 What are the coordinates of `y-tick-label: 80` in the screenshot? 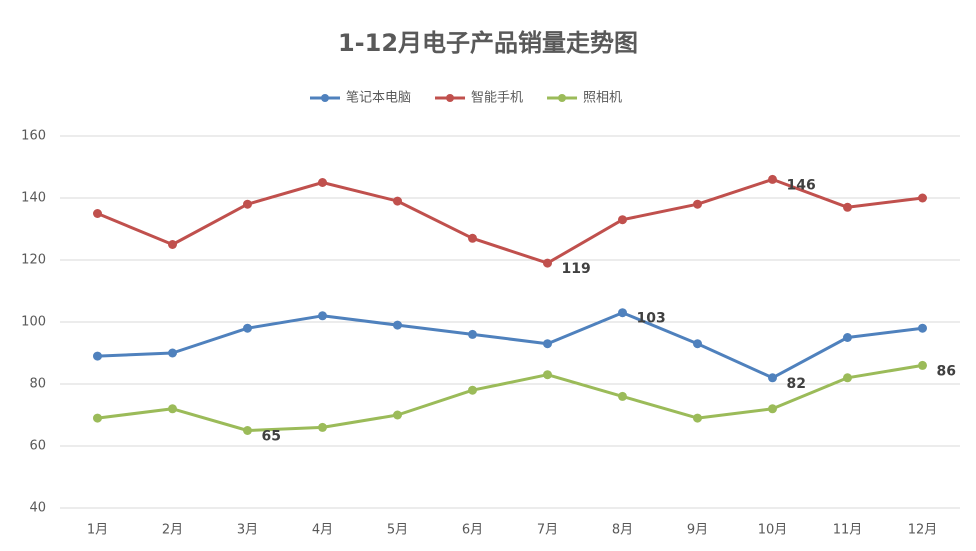 It's located at (37, 384).